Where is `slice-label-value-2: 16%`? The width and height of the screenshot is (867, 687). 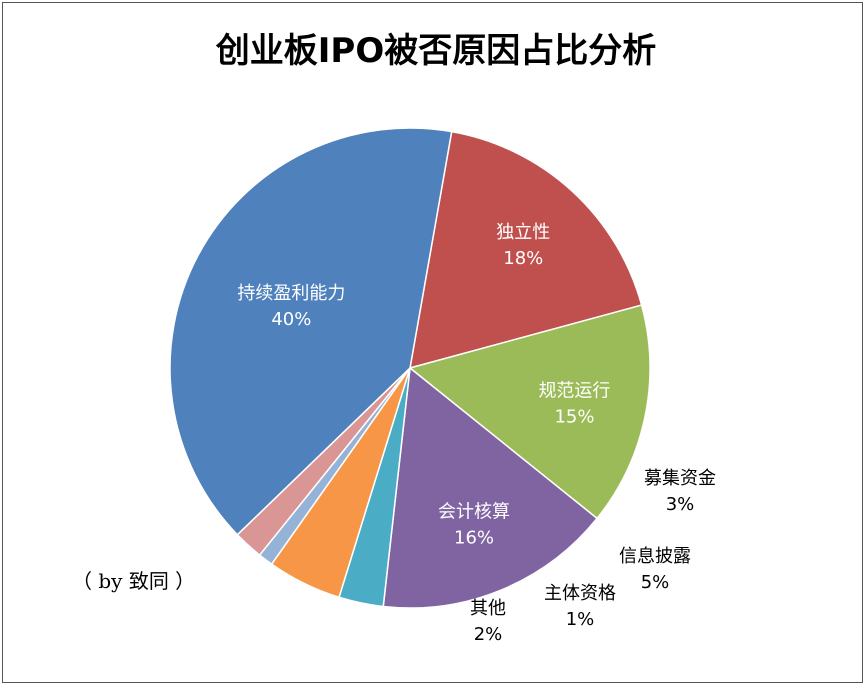
slice-label-value-2: 16% is located at coordinates (474, 537).